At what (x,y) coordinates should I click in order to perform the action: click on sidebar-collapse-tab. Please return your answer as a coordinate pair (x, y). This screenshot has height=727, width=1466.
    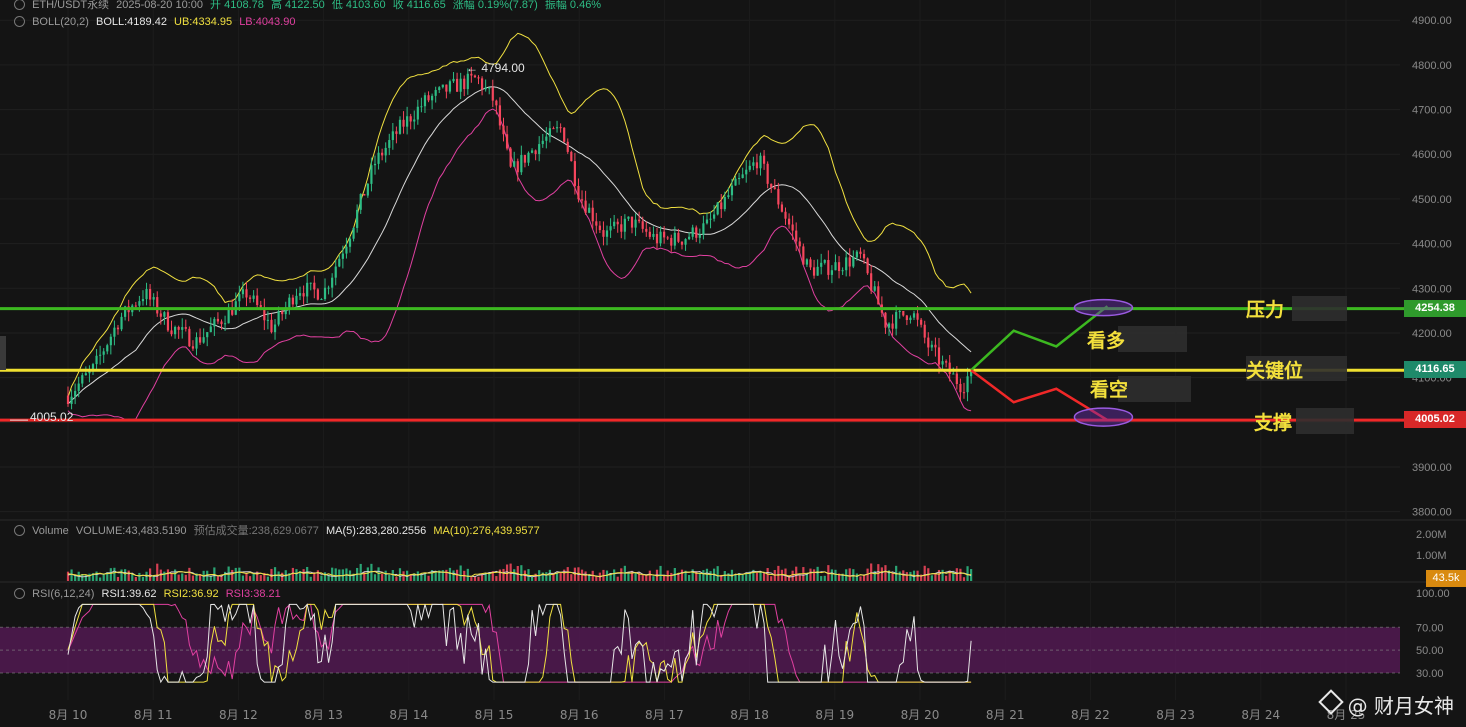
    Looking at the image, I should click on (3, 353).